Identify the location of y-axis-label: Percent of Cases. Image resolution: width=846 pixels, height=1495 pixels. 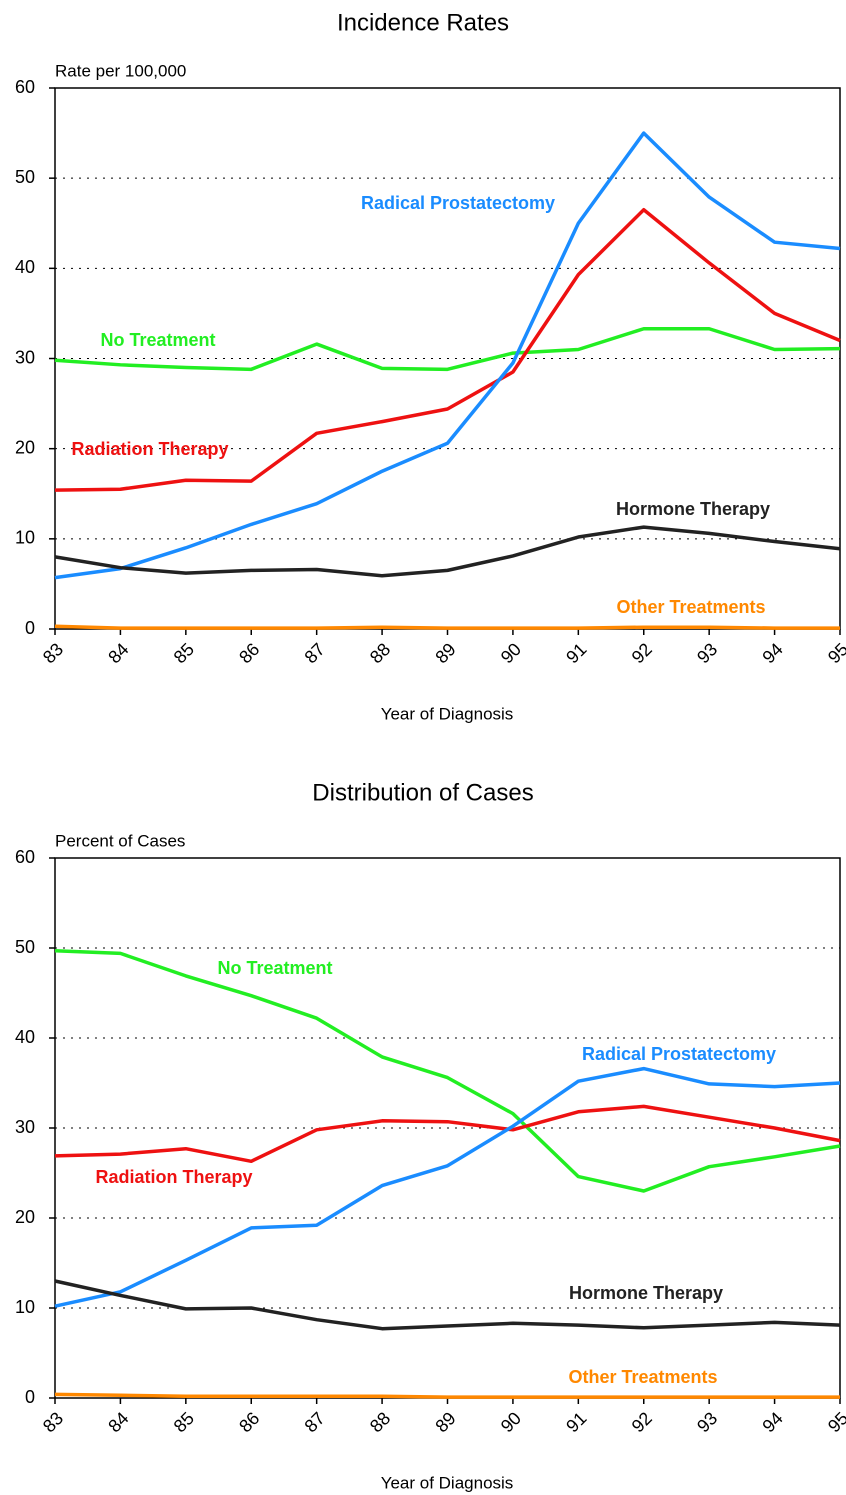
(120, 840).